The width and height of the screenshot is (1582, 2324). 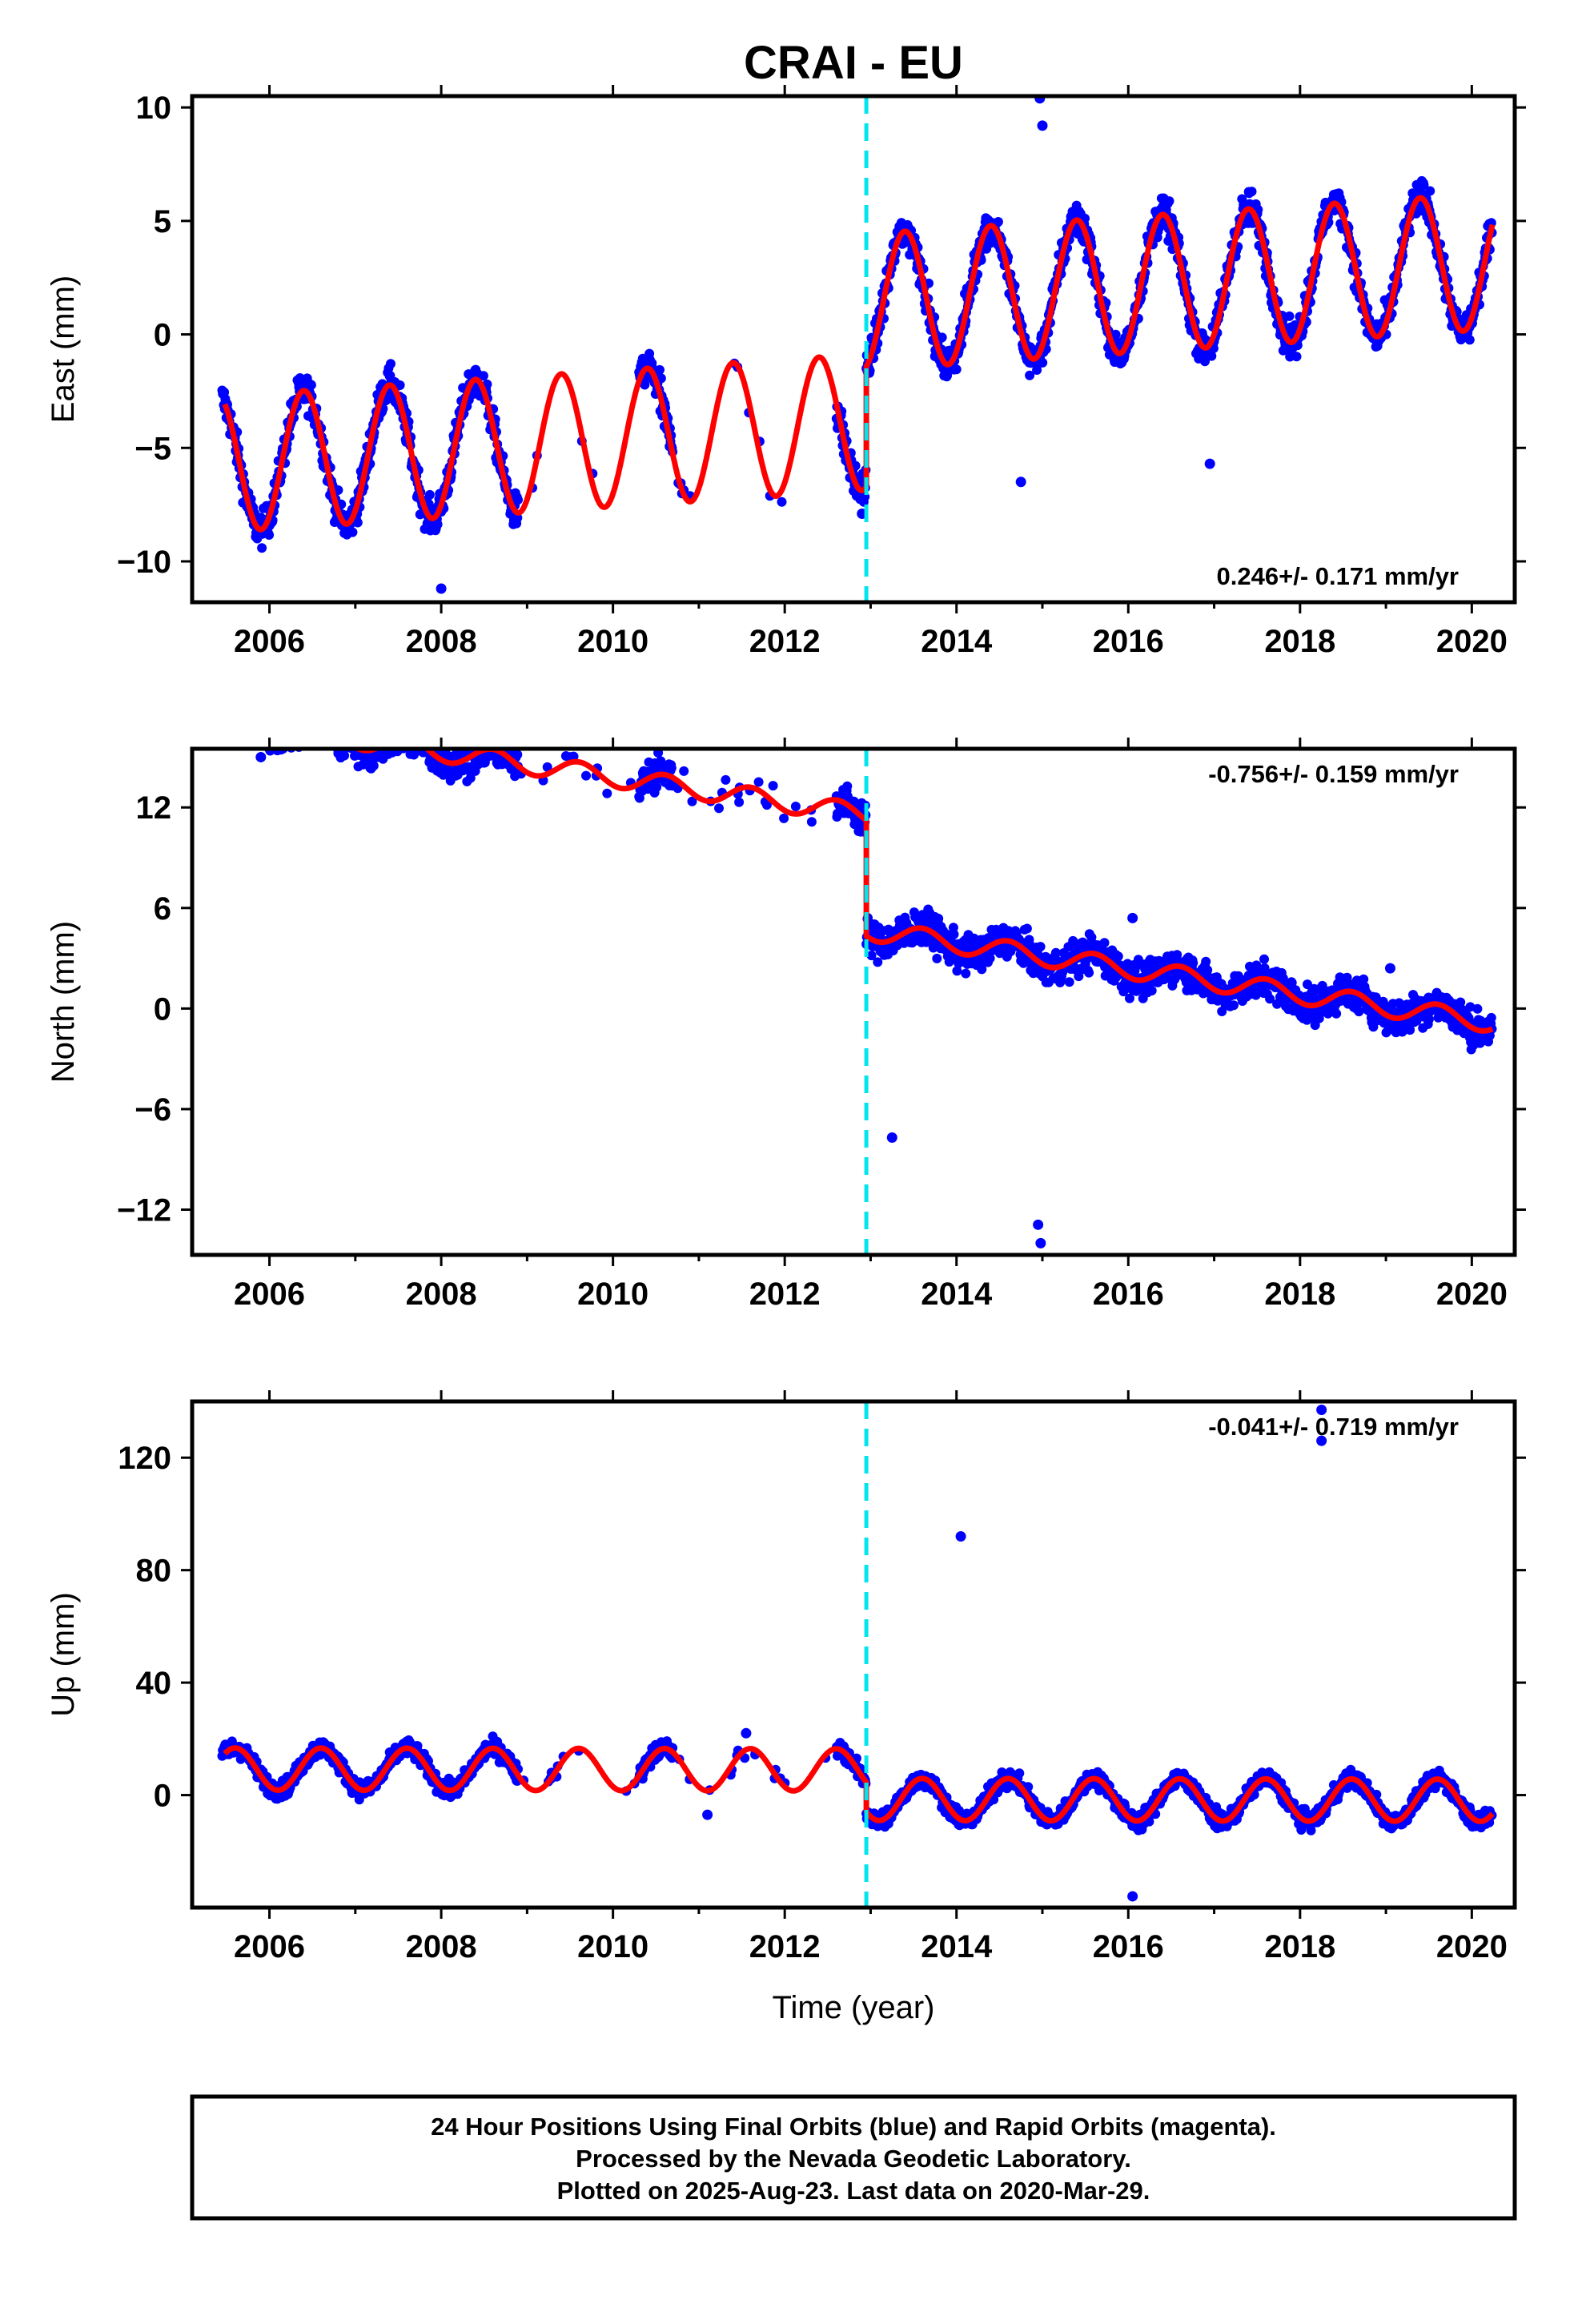 What do you see at coordinates (785, 641) in the screenshot?
I see `x-tick-label: 2012` at bounding box center [785, 641].